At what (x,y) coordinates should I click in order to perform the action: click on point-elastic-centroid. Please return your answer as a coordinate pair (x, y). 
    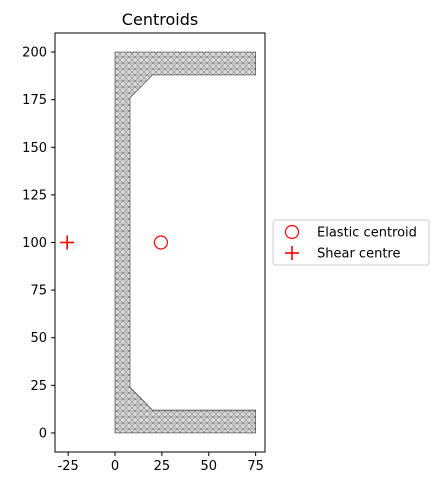
    Looking at the image, I should click on (161, 242).